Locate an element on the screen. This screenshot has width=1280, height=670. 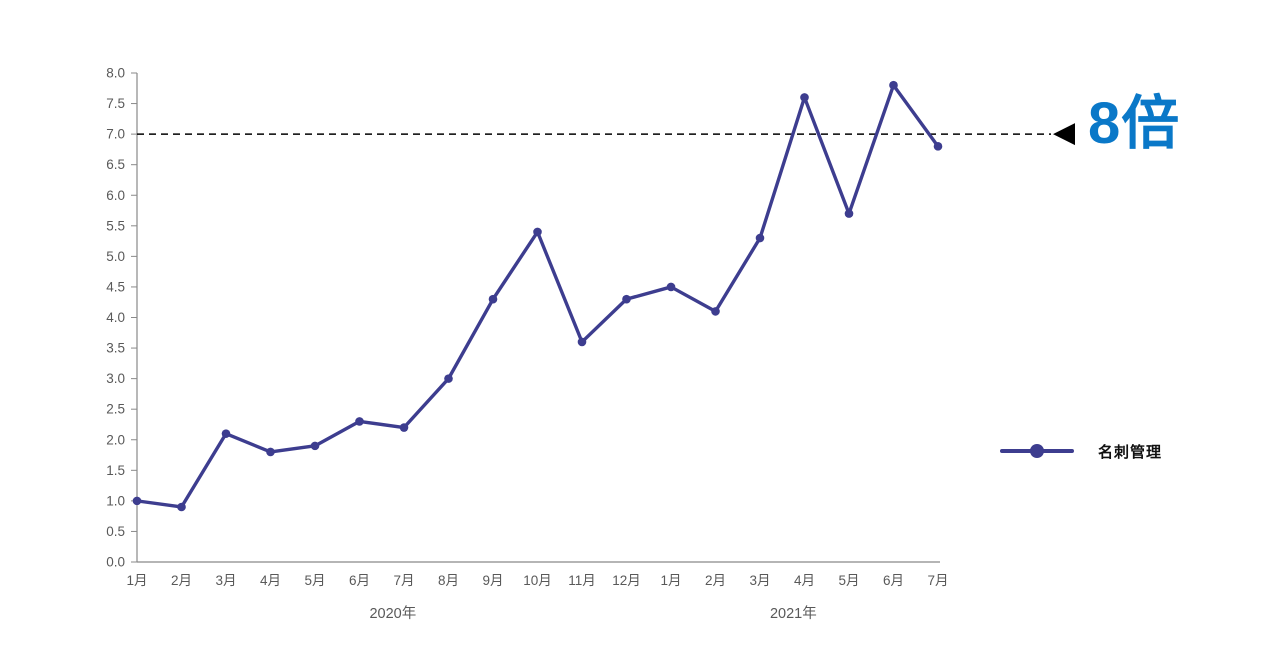
y-tick-label: 4.5 is located at coordinates (115, 286).